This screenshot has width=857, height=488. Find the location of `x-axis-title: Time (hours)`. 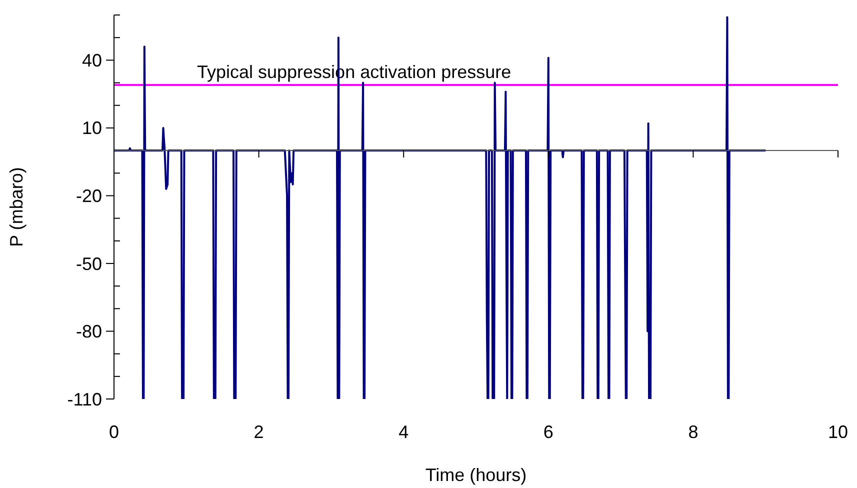

x-axis-title: Time (hours) is located at coordinates (476, 475).